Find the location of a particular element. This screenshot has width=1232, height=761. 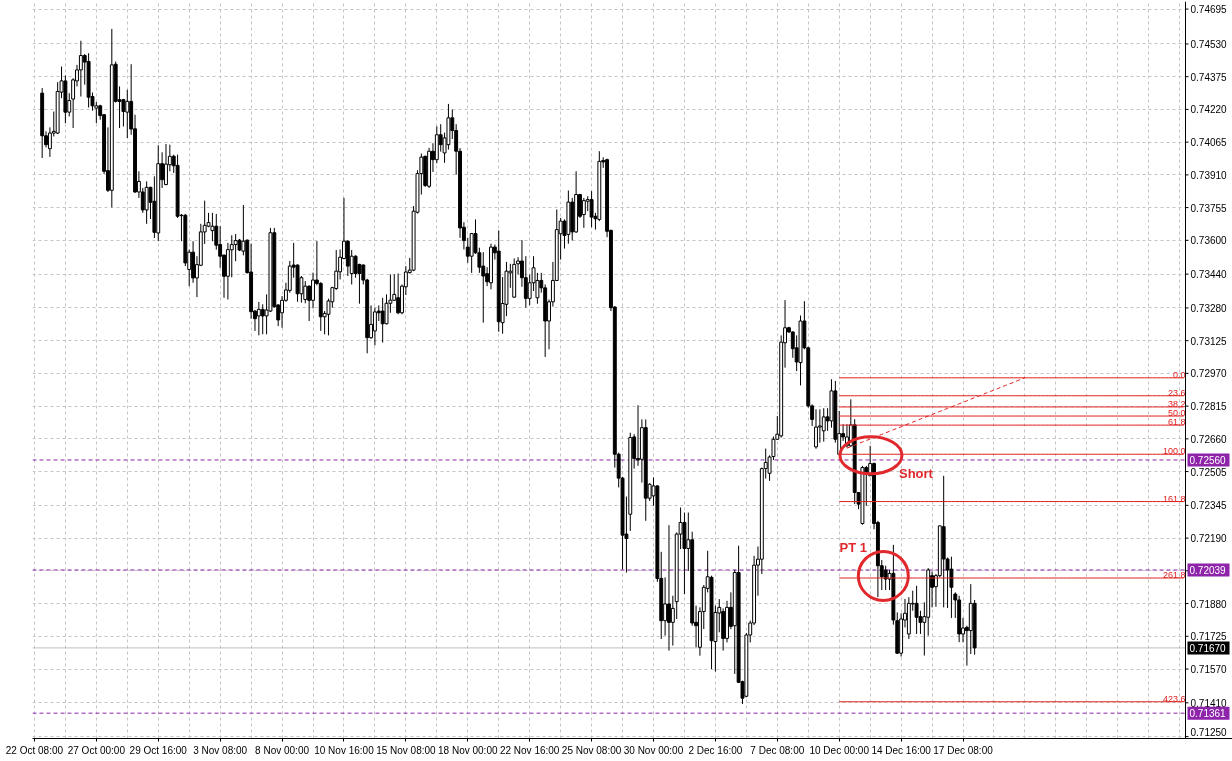

y-tick-label: 0.72190 is located at coordinates (1209, 539).